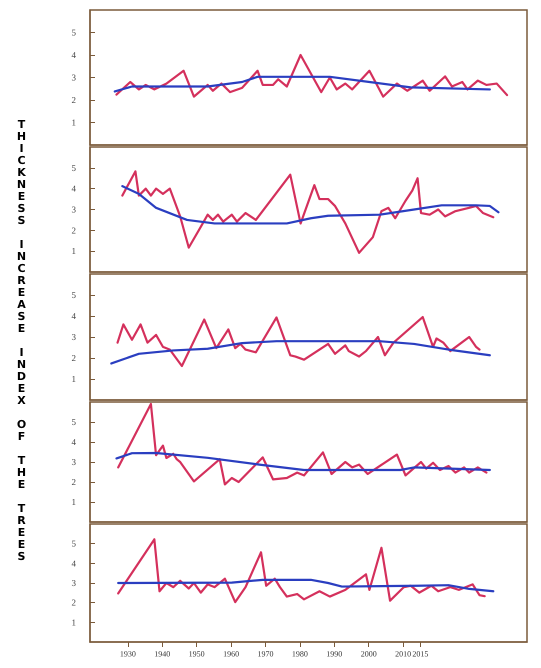 This screenshot has height=668, width=541. I want to click on x-tick-label: 1980, so click(300, 654).